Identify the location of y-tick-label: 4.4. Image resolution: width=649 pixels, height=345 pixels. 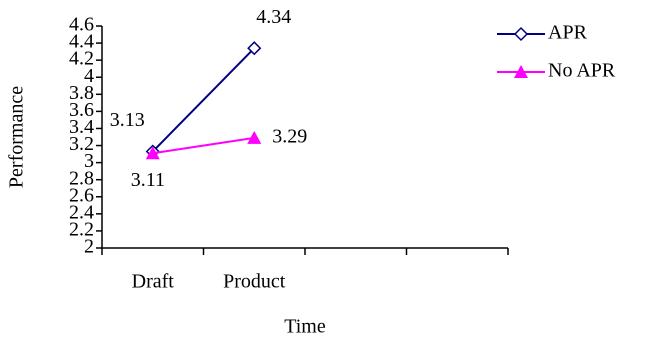
(81, 42).